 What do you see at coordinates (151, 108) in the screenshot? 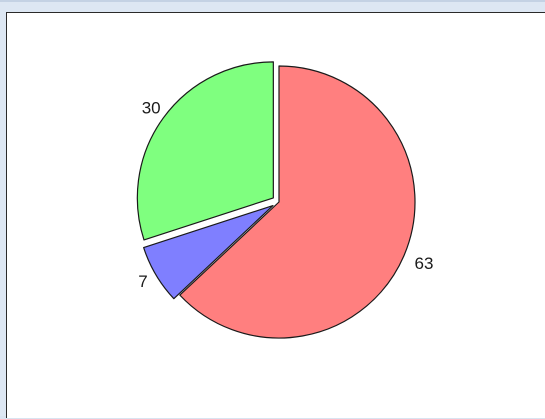
I see `pie-slice-label-30: 30` at bounding box center [151, 108].